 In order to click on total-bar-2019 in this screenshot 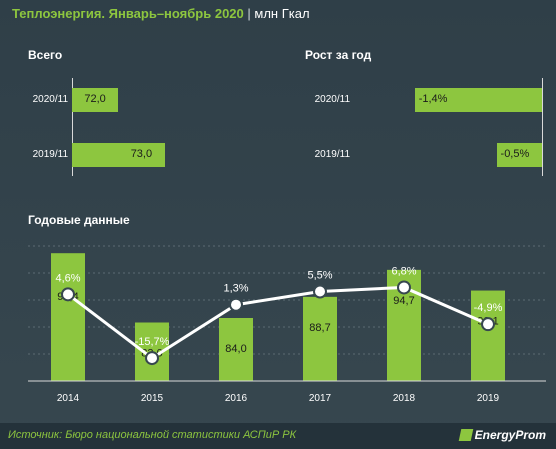, I will do `click(118, 155)`.